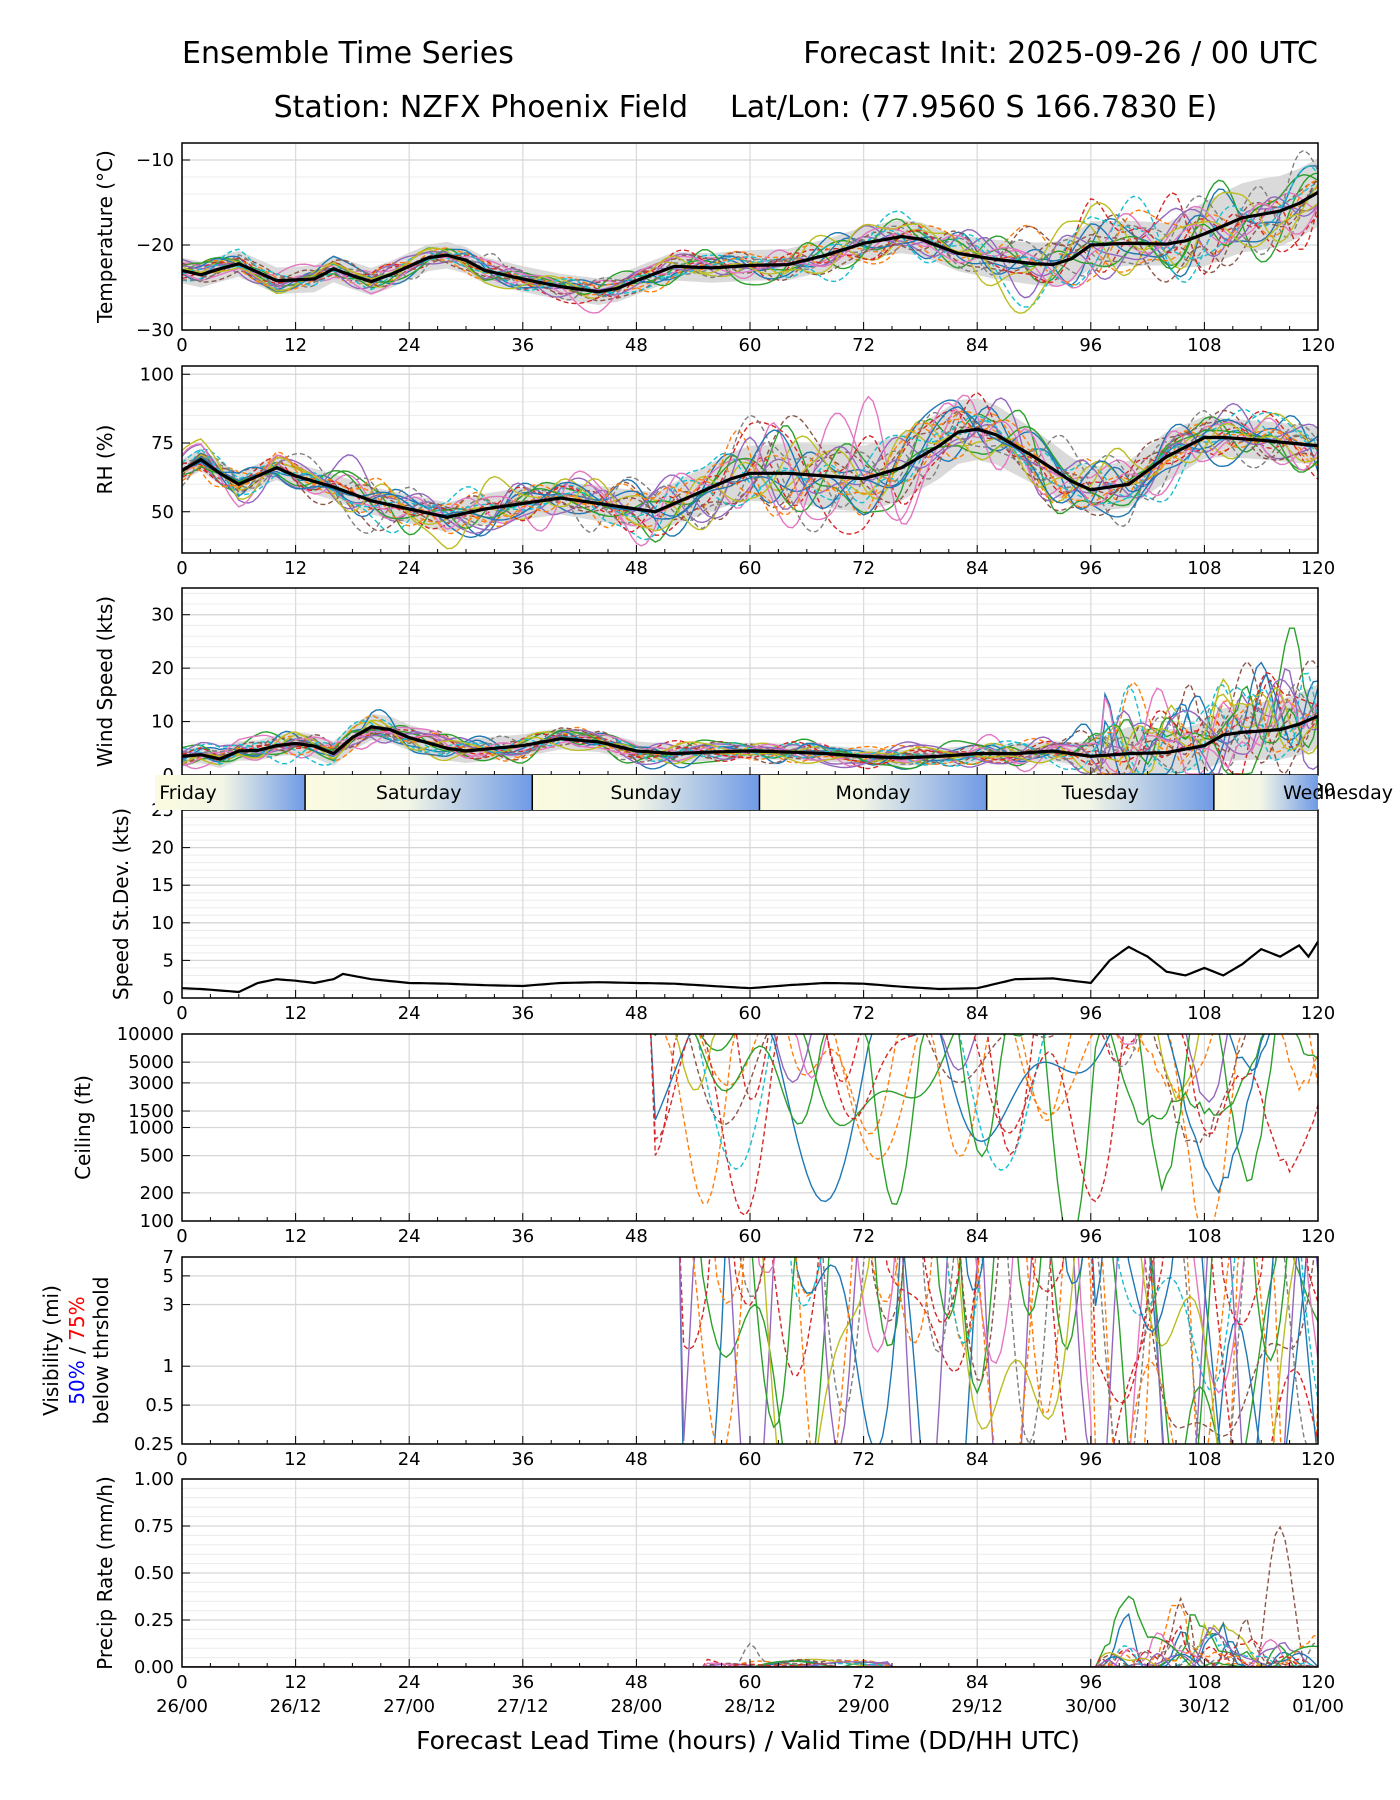  I want to click on x-tick-label: 12, so click(295, 1459).